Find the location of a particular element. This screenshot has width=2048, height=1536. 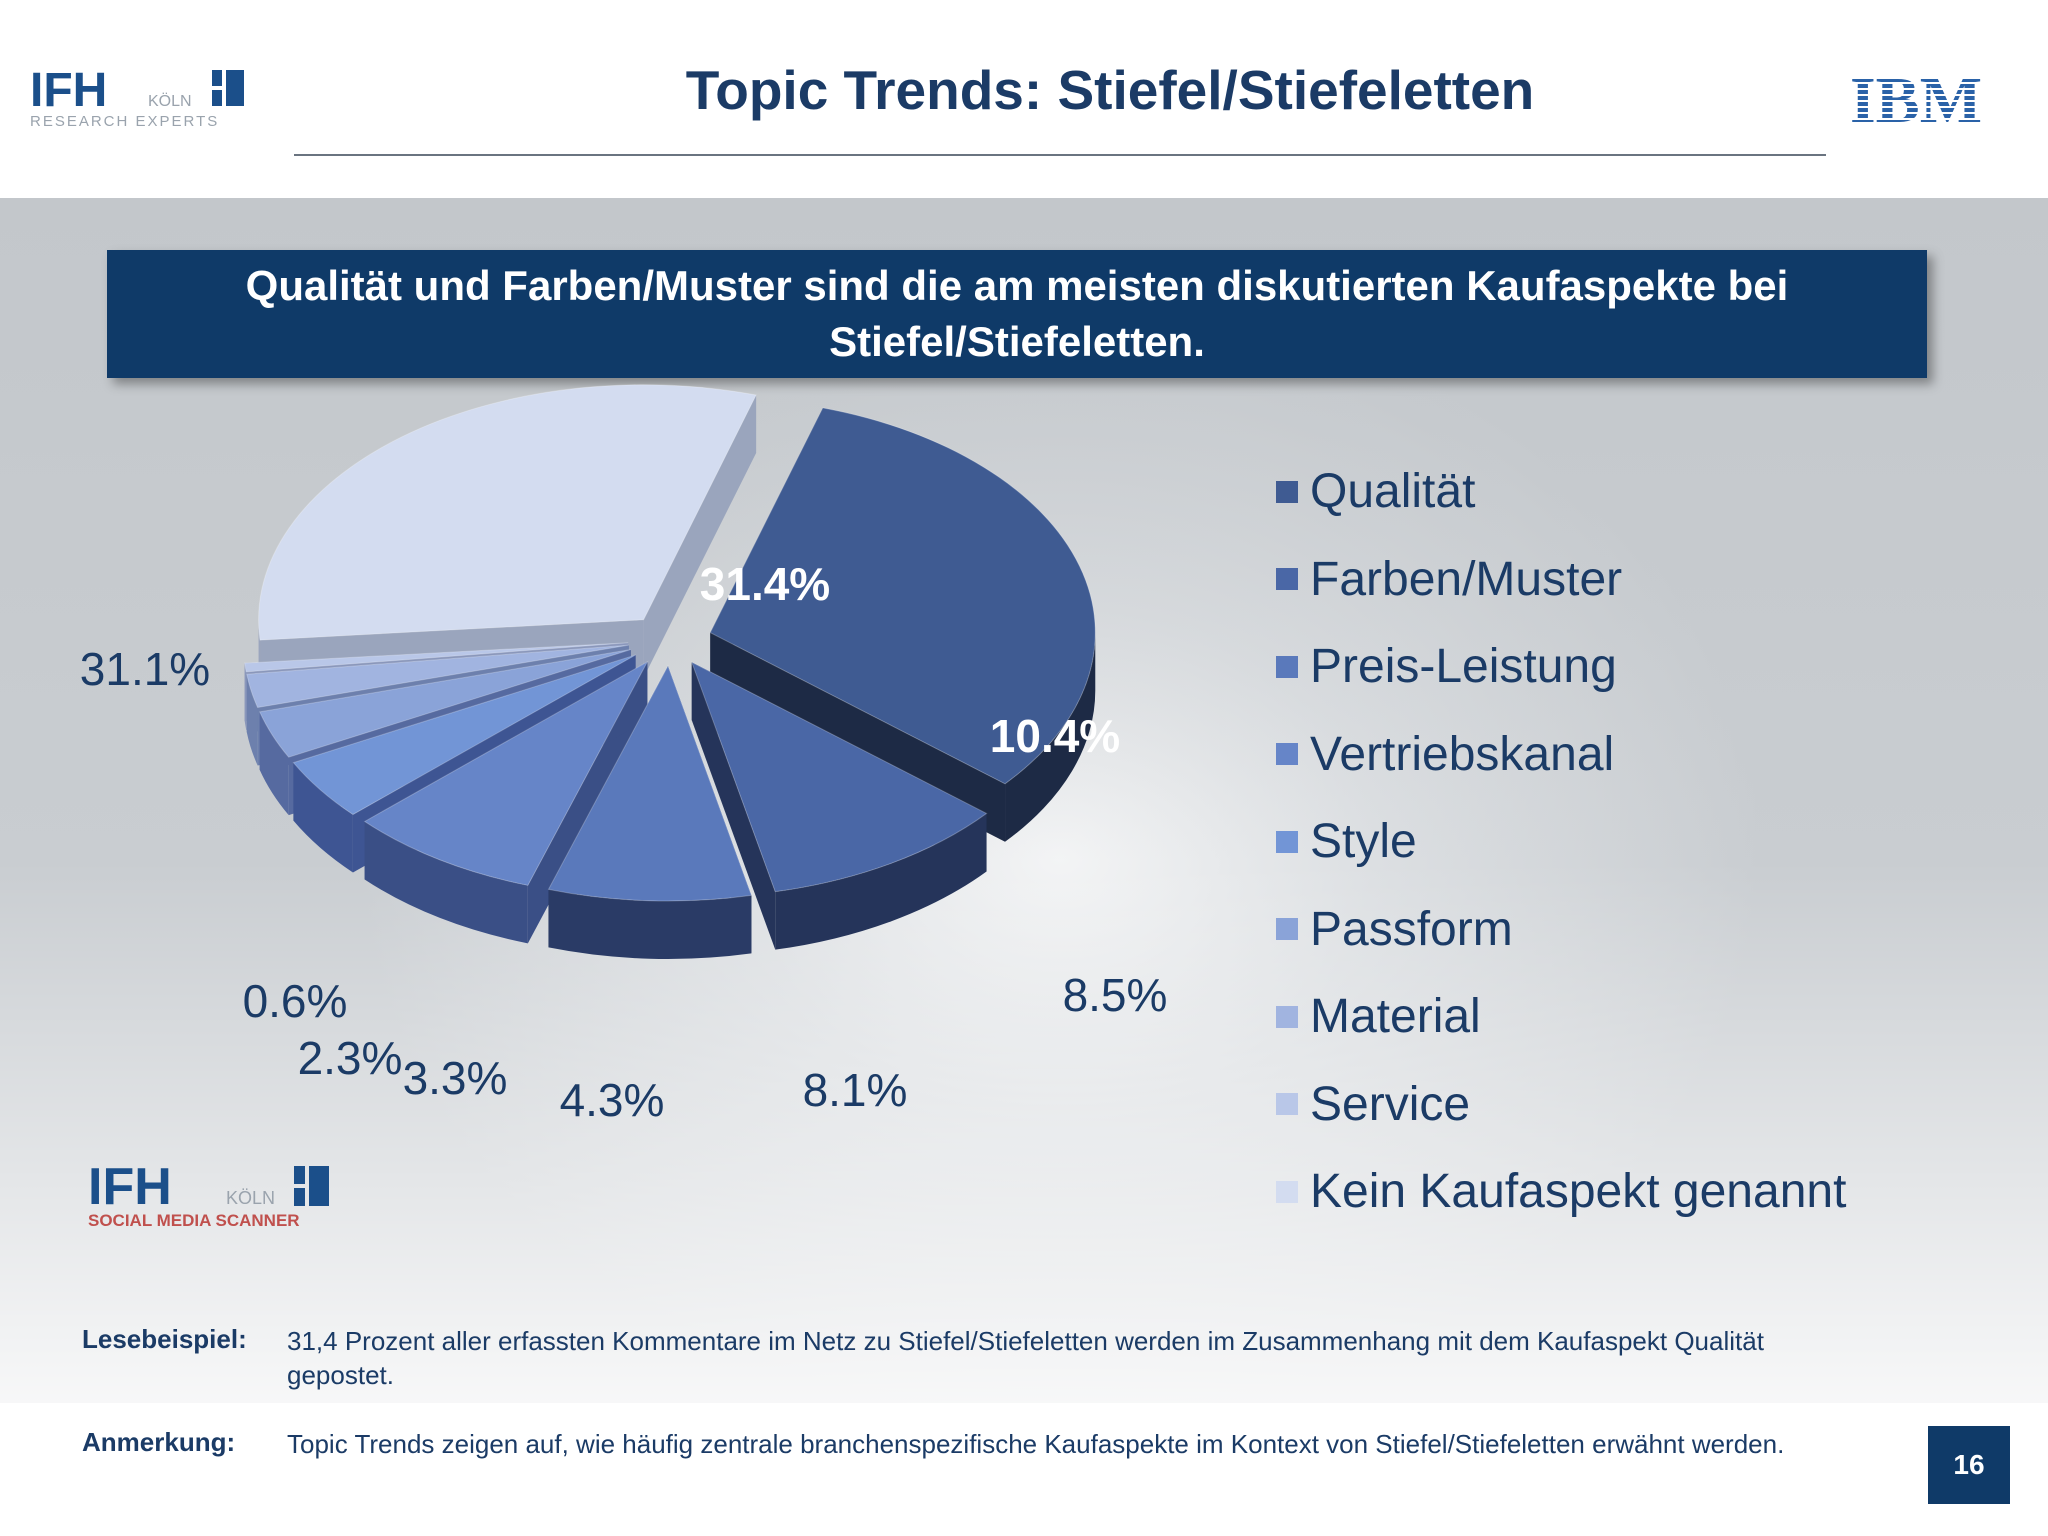

ifh-logo-bottom-sub: SOCIAL MEDIA SCANNER is located at coordinates (194, 1220).